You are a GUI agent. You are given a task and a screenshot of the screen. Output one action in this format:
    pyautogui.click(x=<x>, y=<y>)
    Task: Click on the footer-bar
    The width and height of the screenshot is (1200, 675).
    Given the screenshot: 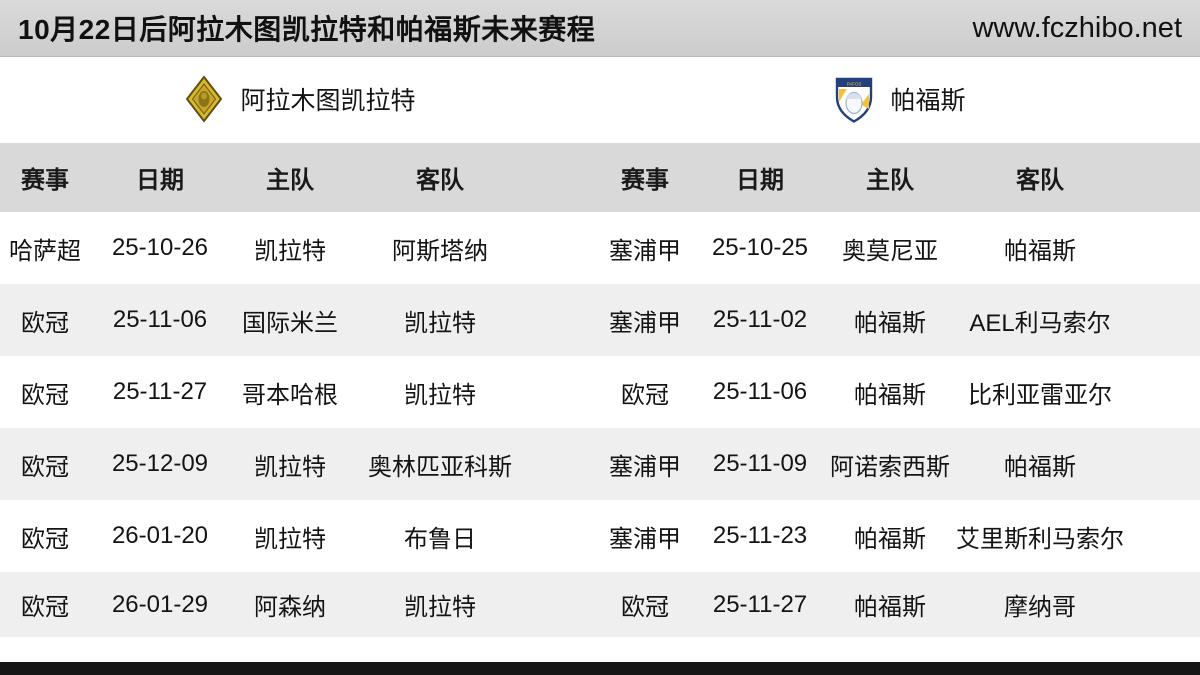 What is the action you would take?
    pyautogui.click(x=600, y=668)
    